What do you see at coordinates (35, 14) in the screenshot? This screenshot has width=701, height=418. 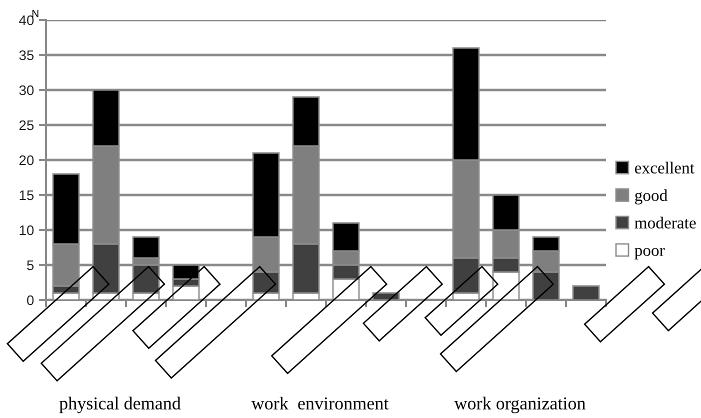 I see `y-axis-title: N` at bounding box center [35, 14].